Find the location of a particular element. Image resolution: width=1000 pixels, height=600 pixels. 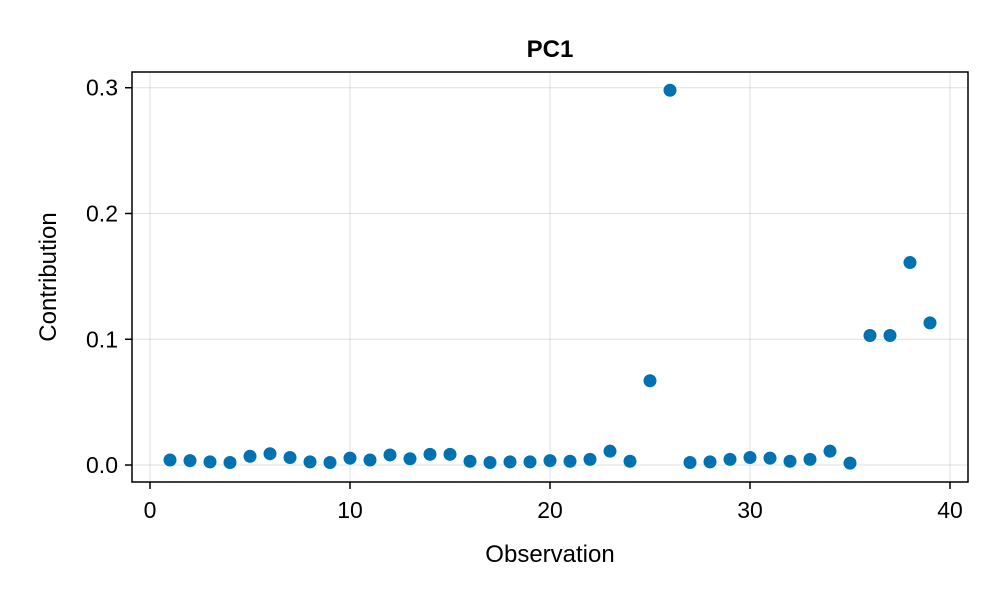

y-tick-label: 0.2 is located at coordinates (102, 213).